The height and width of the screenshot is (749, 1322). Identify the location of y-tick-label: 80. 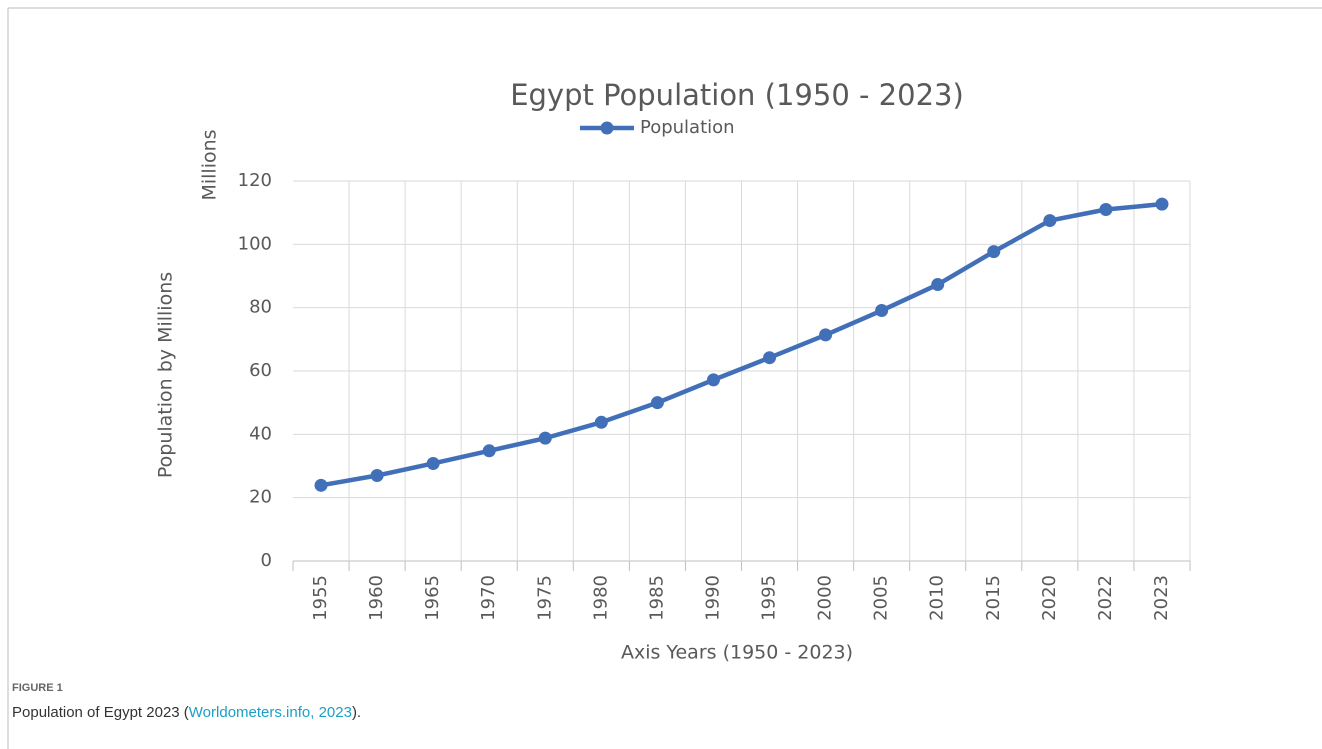
(260, 307).